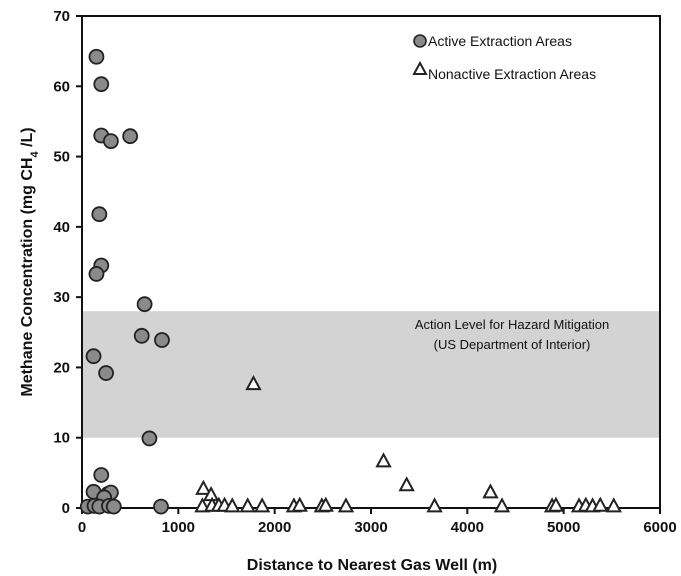  Describe the element at coordinates (61, 157) in the screenshot. I see `y-tick-label: 50` at that location.